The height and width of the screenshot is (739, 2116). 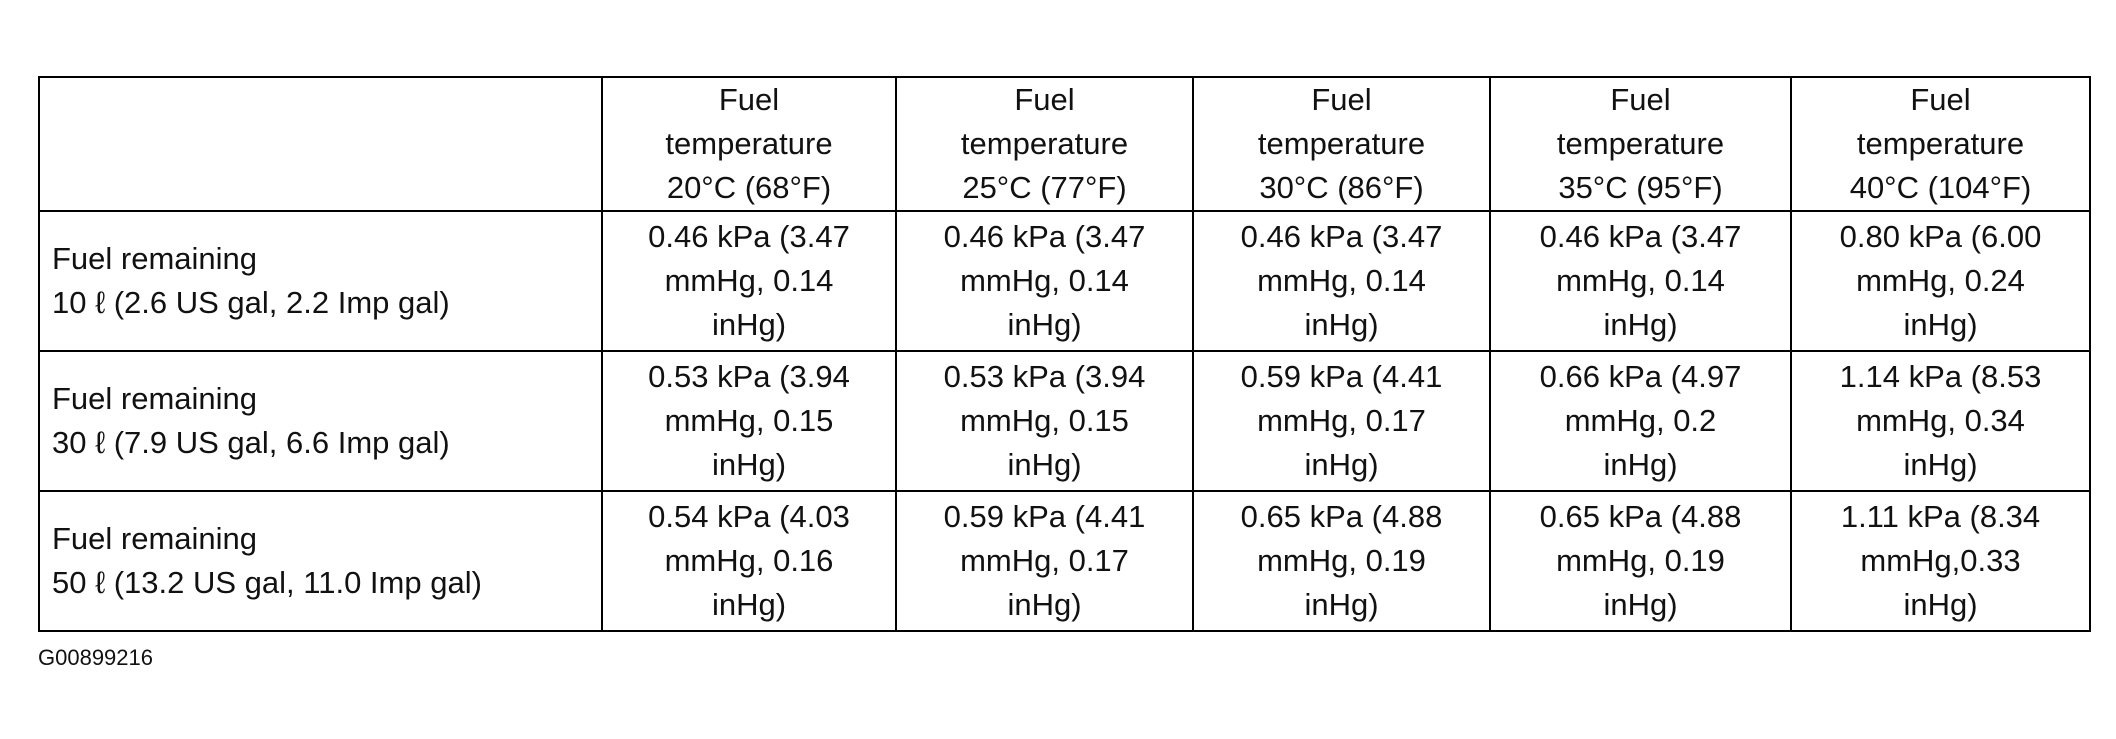 I want to click on column-header: Fuel temperature 20°C (68°F), so click(x=749, y=144).